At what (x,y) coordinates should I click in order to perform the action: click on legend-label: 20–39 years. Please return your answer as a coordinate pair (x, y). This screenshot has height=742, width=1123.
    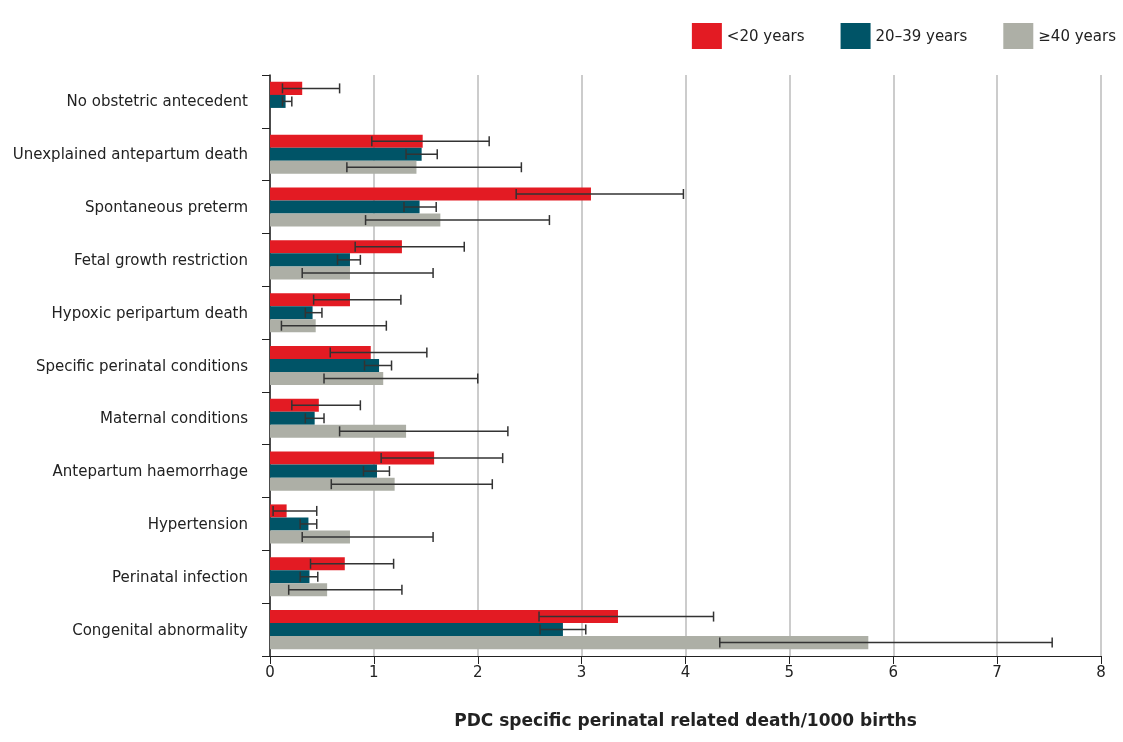
    Looking at the image, I should click on (921, 36).